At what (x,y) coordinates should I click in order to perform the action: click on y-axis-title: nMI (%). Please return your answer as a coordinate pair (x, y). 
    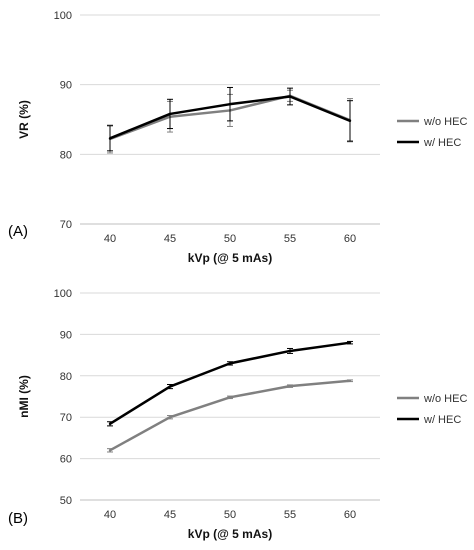
    Looking at the image, I should click on (24, 396).